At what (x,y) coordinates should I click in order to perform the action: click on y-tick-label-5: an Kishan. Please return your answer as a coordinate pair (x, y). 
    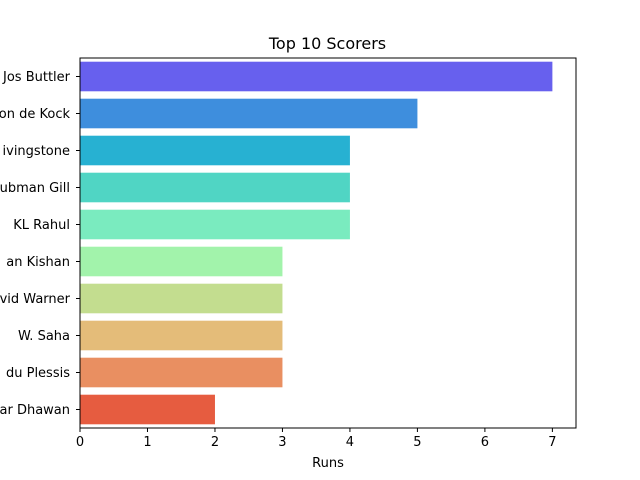
    Looking at the image, I should click on (38, 262).